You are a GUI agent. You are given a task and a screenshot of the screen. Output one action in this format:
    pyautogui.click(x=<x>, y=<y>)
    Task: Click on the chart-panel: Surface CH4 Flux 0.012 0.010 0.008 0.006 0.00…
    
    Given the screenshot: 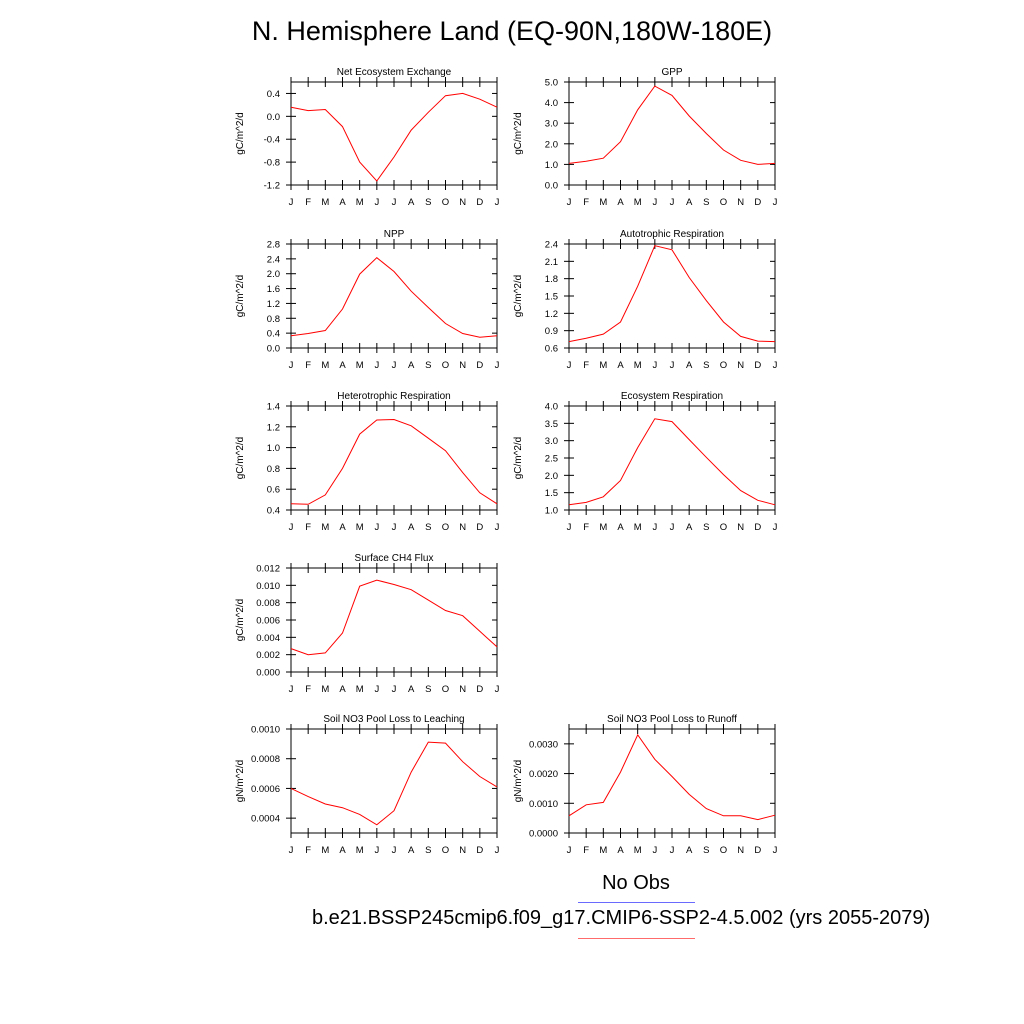 What is the action you would take?
    pyautogui.click(x=367, y=624)
    